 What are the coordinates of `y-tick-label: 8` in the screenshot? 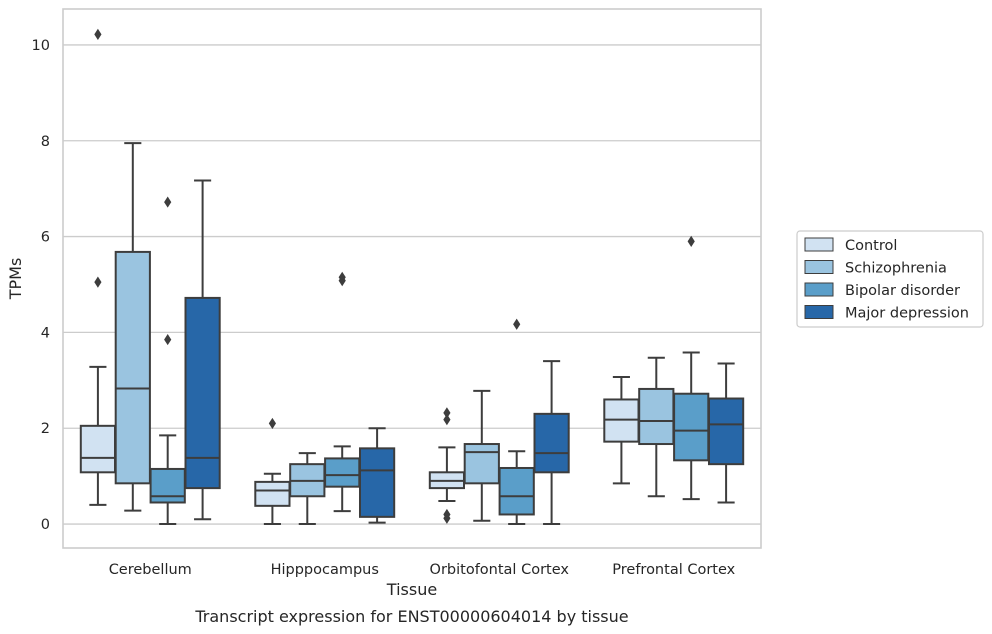 It's located at (45, 142).